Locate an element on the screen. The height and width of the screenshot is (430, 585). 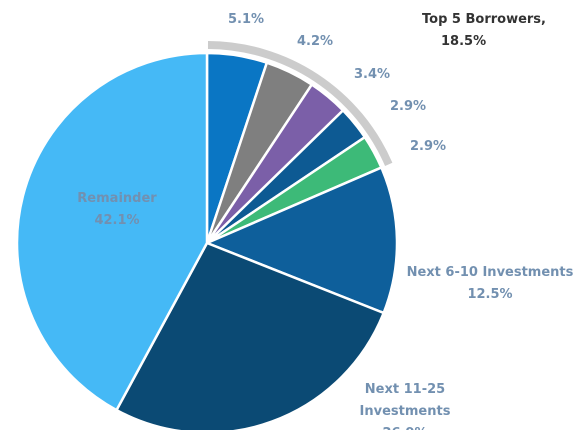
slice-label: Next 11-25 Investments 26.9% is located at coordinates (405, 404).